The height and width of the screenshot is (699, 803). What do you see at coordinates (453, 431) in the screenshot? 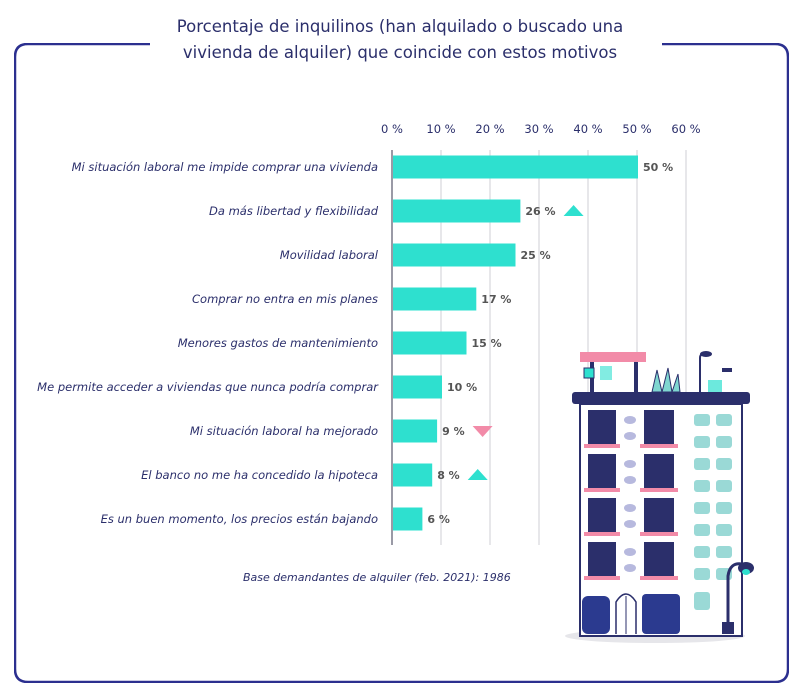
I see `value-label: 9 %` at bounding box center [453, 431].